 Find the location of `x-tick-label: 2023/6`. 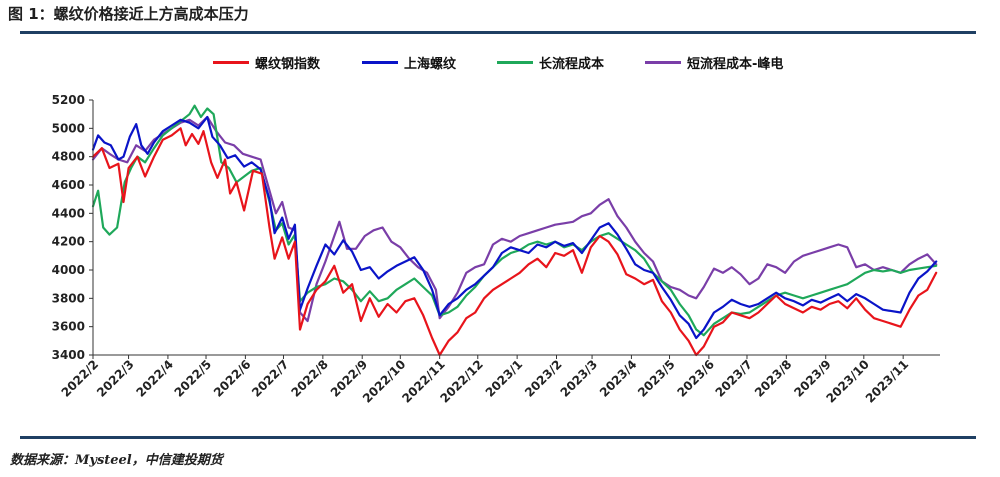

x-tick-label: 2023/6 is located at coordinates (695, 378).